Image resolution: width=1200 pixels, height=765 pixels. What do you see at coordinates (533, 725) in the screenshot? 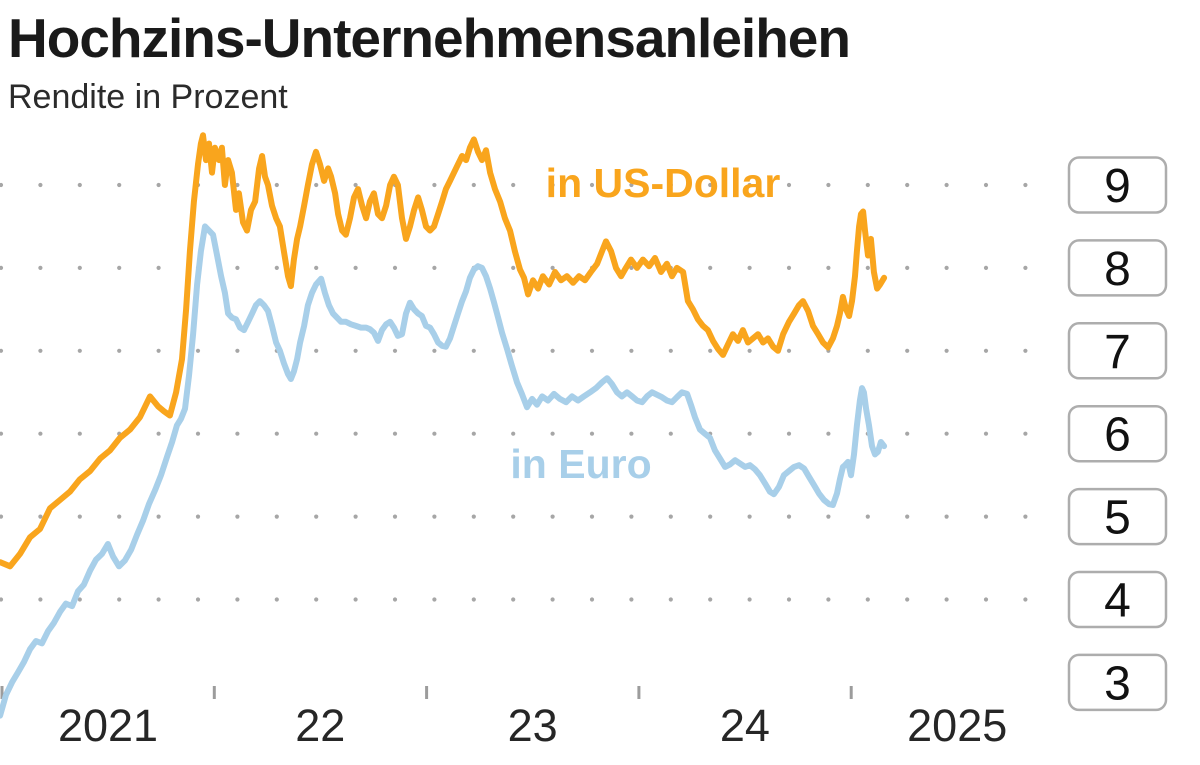
I see `x-axis-year-label: 23` at bounding box center [533, 725].